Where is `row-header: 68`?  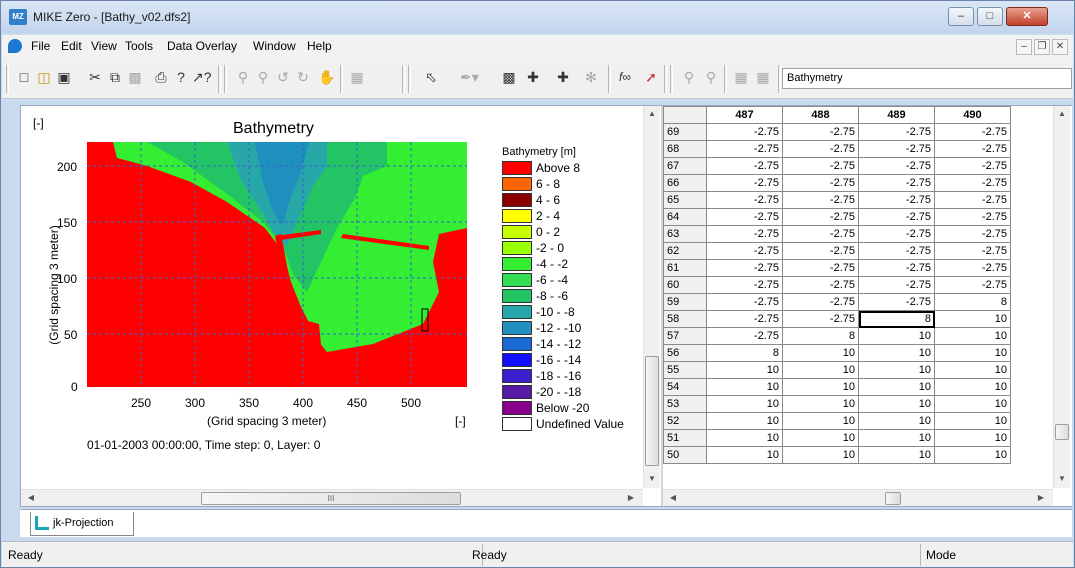
row-header: 68 is located at coordinates (685, 149).